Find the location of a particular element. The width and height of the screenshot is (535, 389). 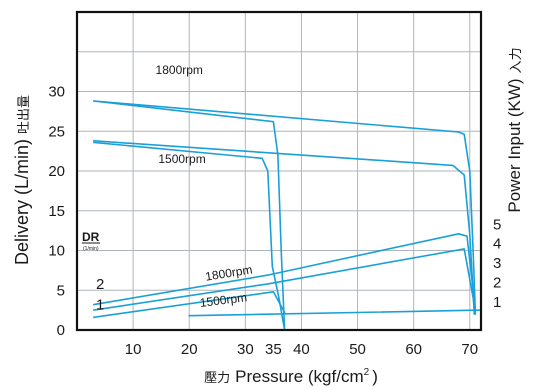

y2-tick-label: 1 is located at coordinates (497, 302).